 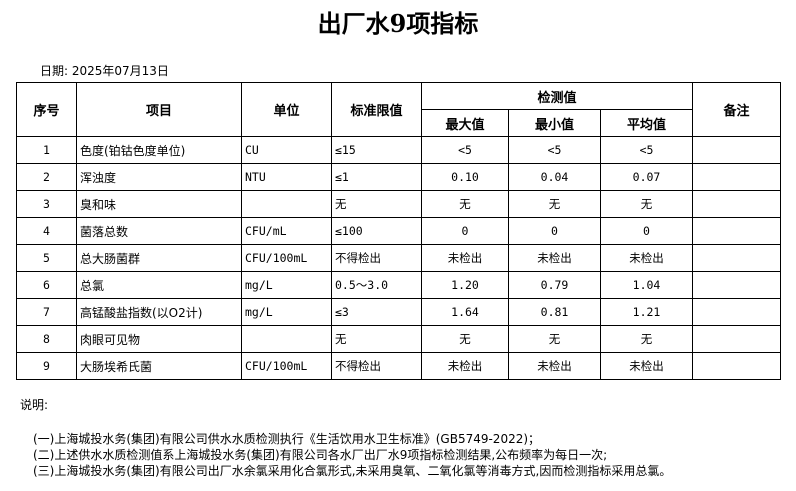 What do you see at coordinates (34, 405) in the screenshot?
I see `notes-label: 说明:` at bounding box center [34, 405].